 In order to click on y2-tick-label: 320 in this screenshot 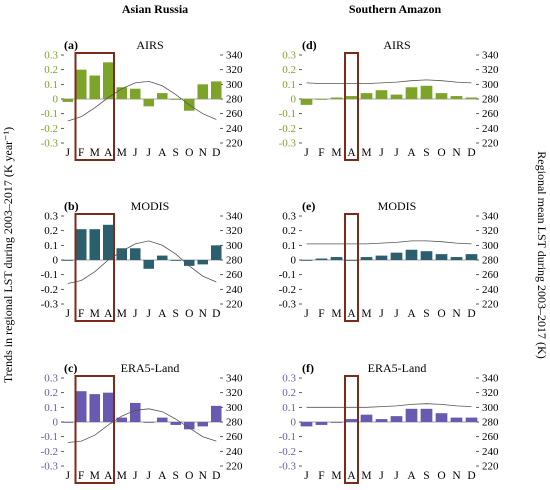, I will do `click(234, 393)`.